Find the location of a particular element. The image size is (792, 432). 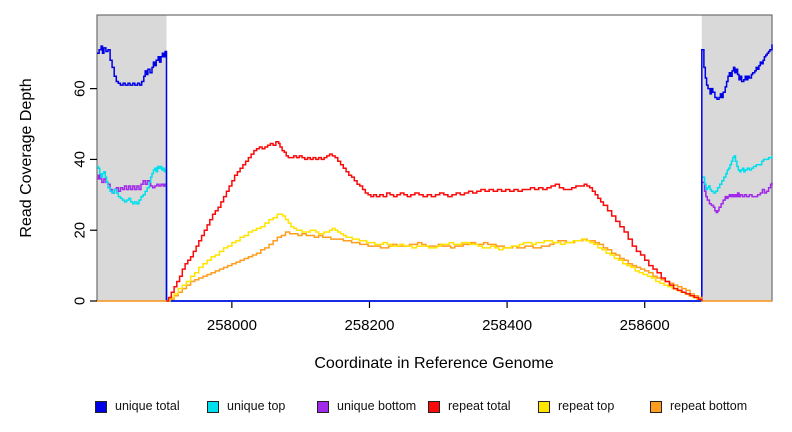

legend-label: repeat bottom is located at coordinates (709, 406).